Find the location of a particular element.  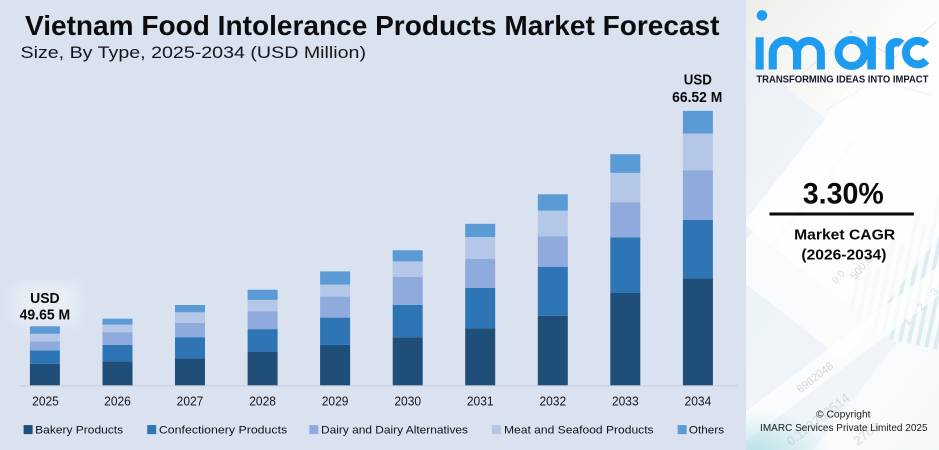

svg-text: 2030 is located at coordinates (407, 400).